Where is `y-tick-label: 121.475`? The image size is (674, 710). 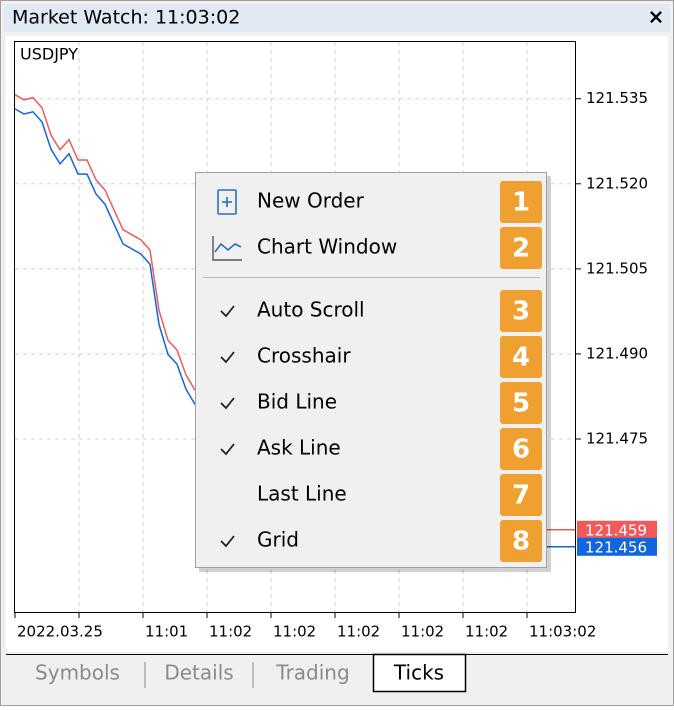 y-tick-label: 121.475 is located at coordinates (617, 439).